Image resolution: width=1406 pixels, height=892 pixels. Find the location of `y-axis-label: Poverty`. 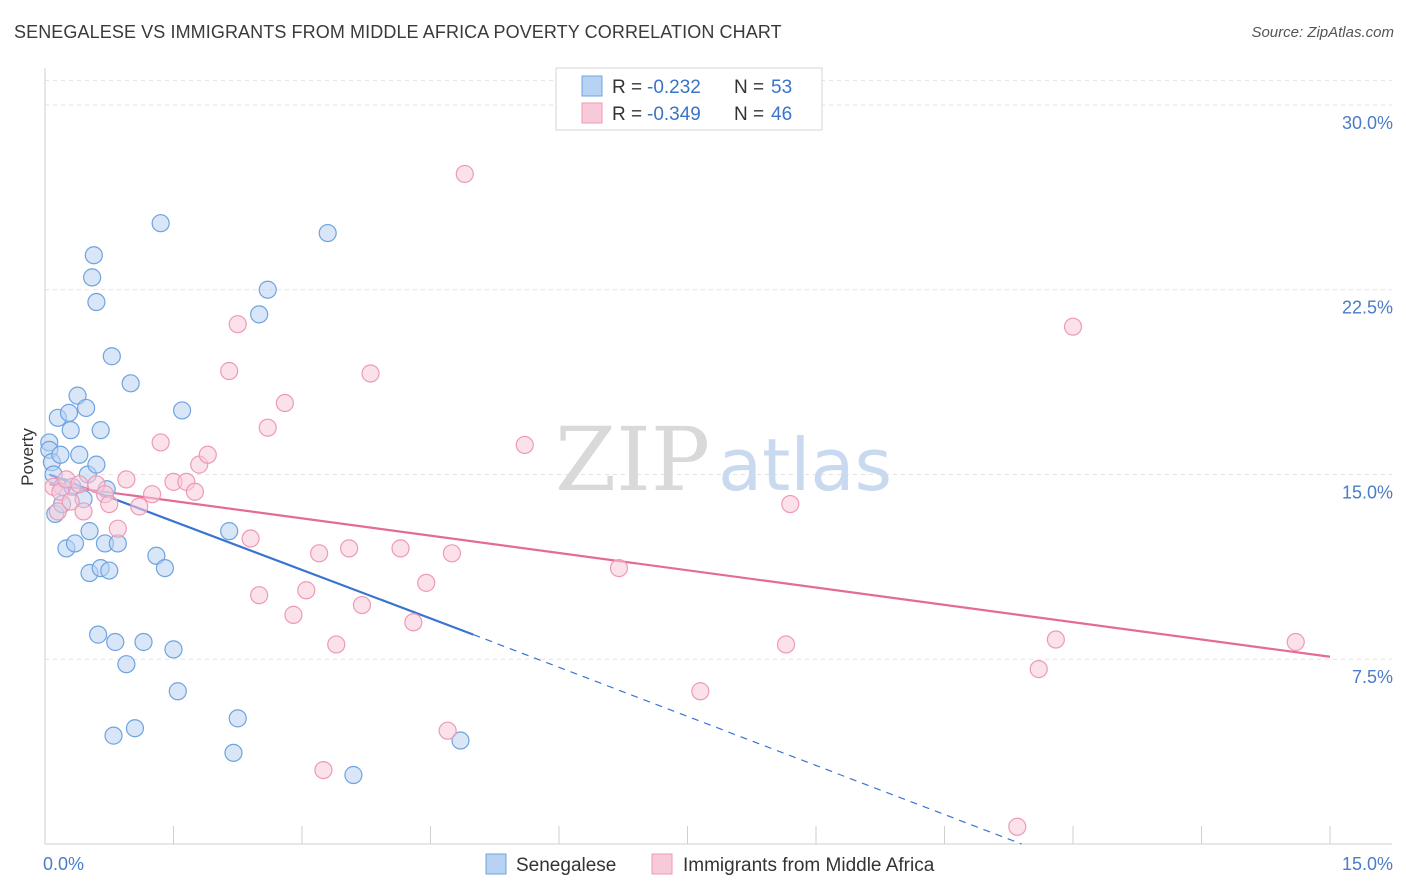

y-axis-label: Poverty is located at coordinates (27, 457).